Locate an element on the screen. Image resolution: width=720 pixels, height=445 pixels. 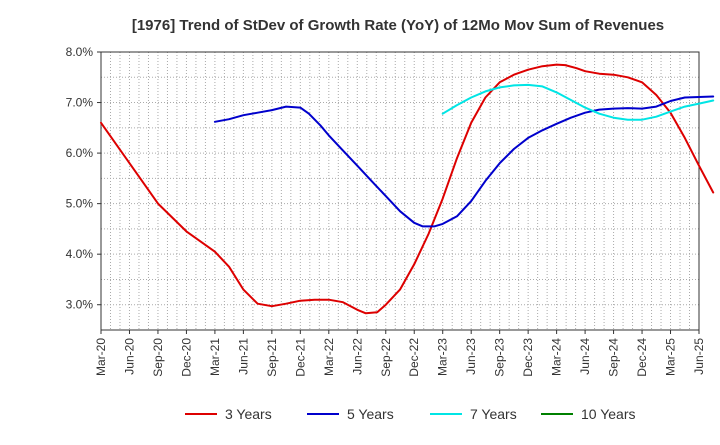
x-tick-label: Sep-22 is located at coordinates (386, 357).